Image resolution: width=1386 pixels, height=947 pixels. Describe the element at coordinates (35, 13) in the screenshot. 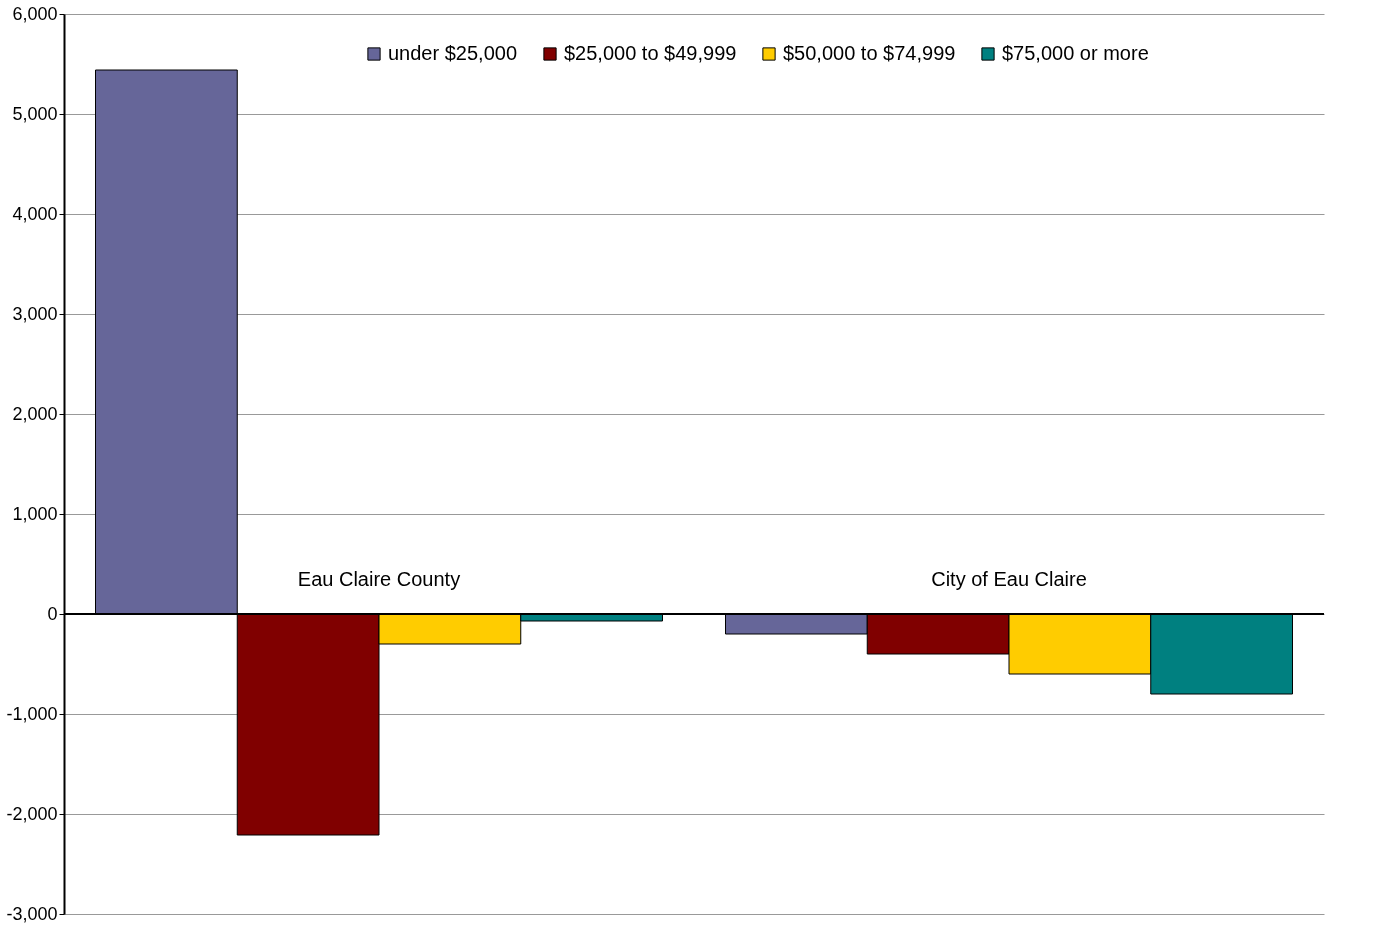

I see `y-tick-label: 6,000` at that location.